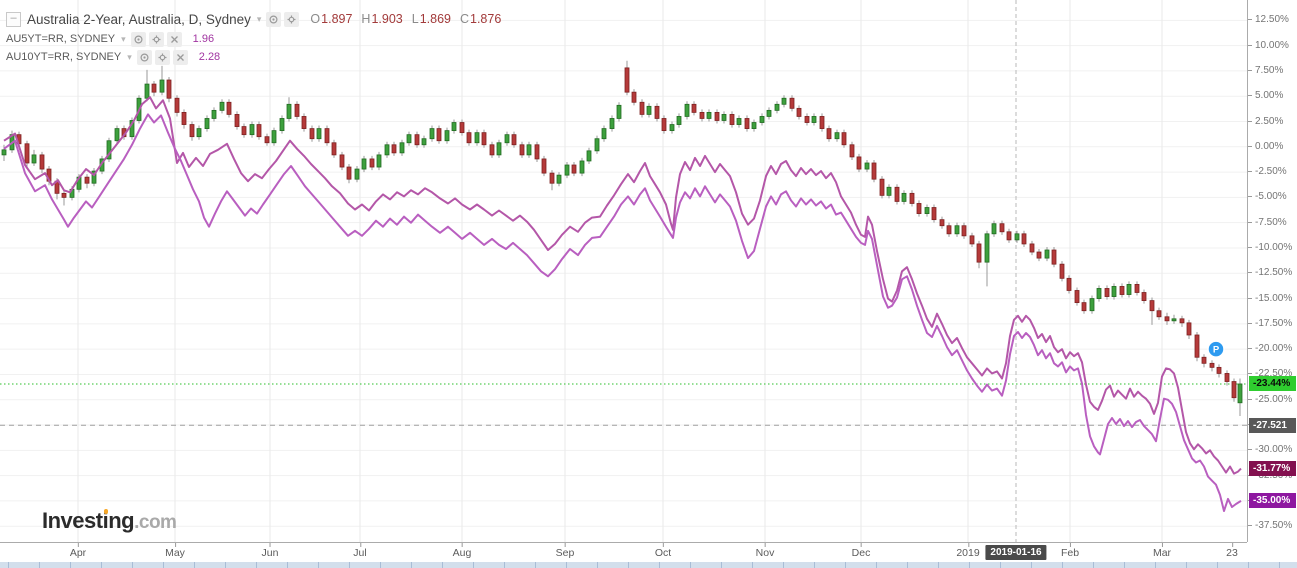 This screenshot has width=1297, height=568. What do you see at coordinates (663, 551) in the screenshot?
I see `x-axis-label: Oct` at bounding box center [663, 551].